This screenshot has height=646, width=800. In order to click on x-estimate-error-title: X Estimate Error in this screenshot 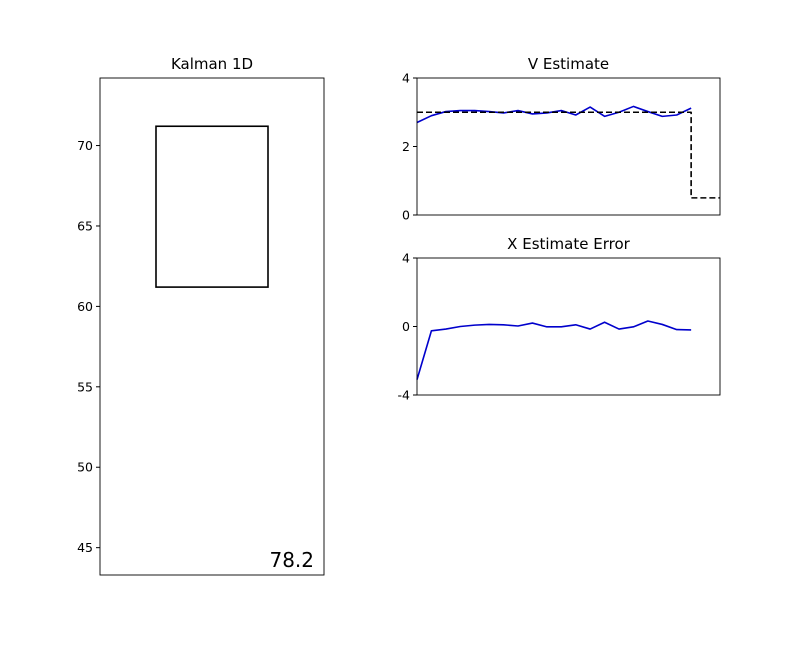, I will do `click(568, 244)`.